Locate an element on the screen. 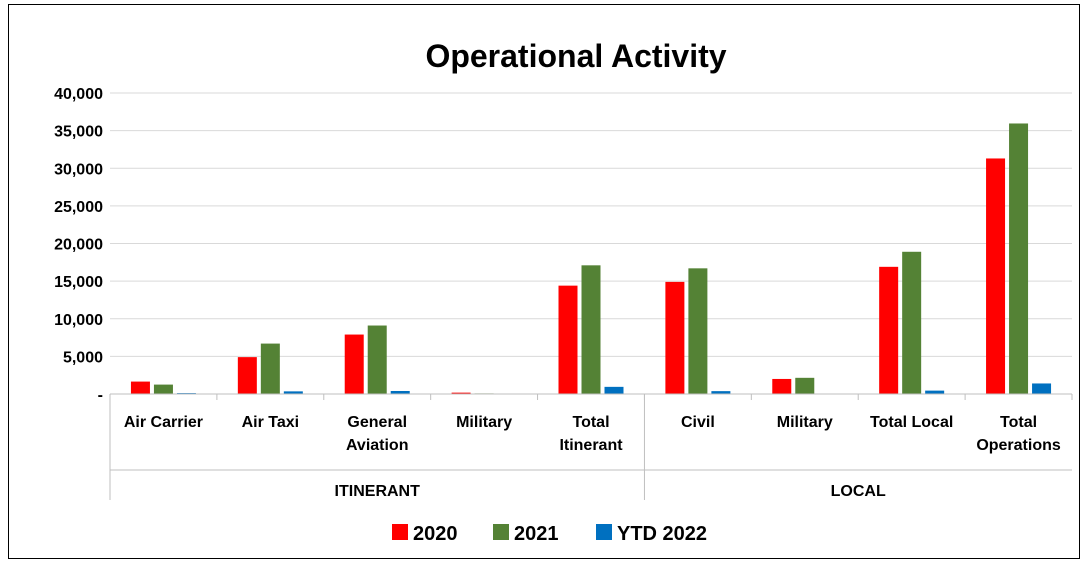 Image resolution: width=1088 pixels, height=563 pixels. x-tick-label: Total Operations is located at coordinates (1018, 434).